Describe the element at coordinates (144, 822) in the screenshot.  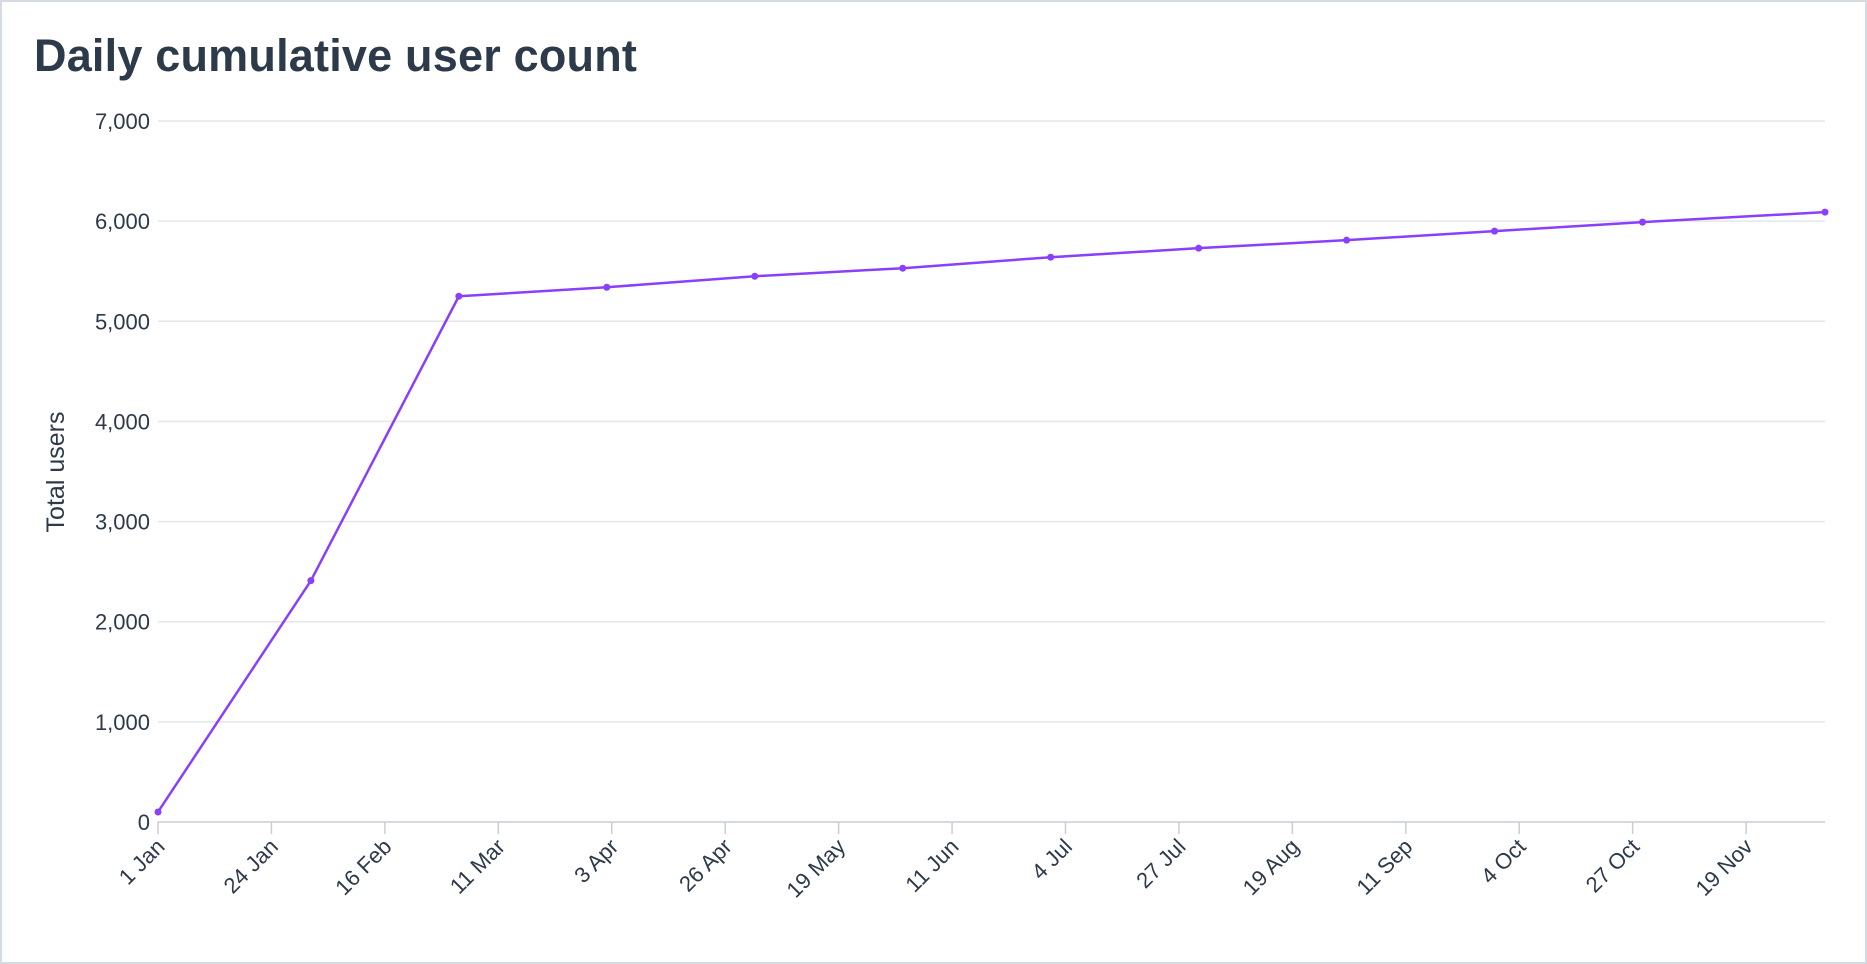
I see `y-tick-label: 0` at that location.